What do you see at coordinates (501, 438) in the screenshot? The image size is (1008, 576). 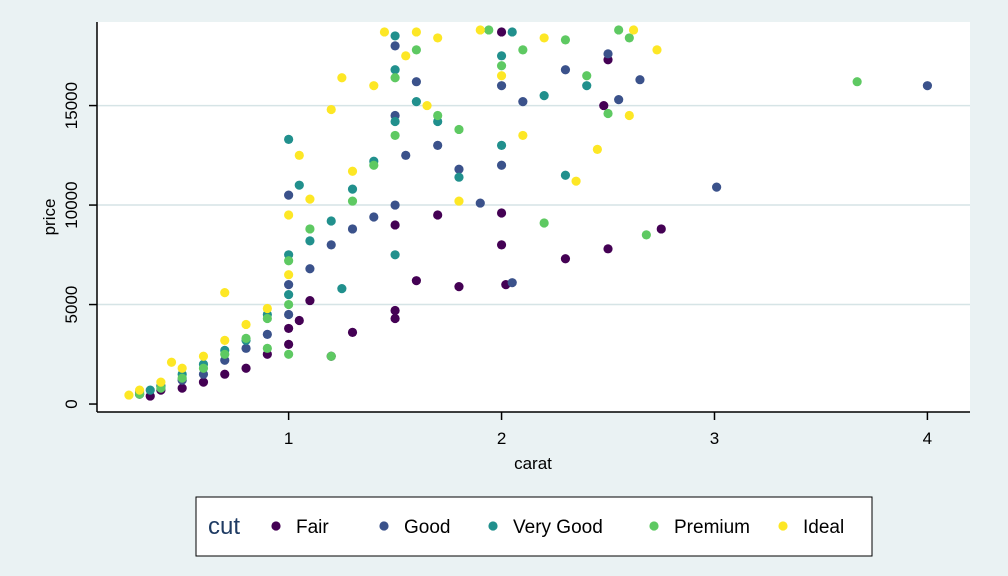 I see `x-tick-label-1: 2` at bounding box center [501, 438].